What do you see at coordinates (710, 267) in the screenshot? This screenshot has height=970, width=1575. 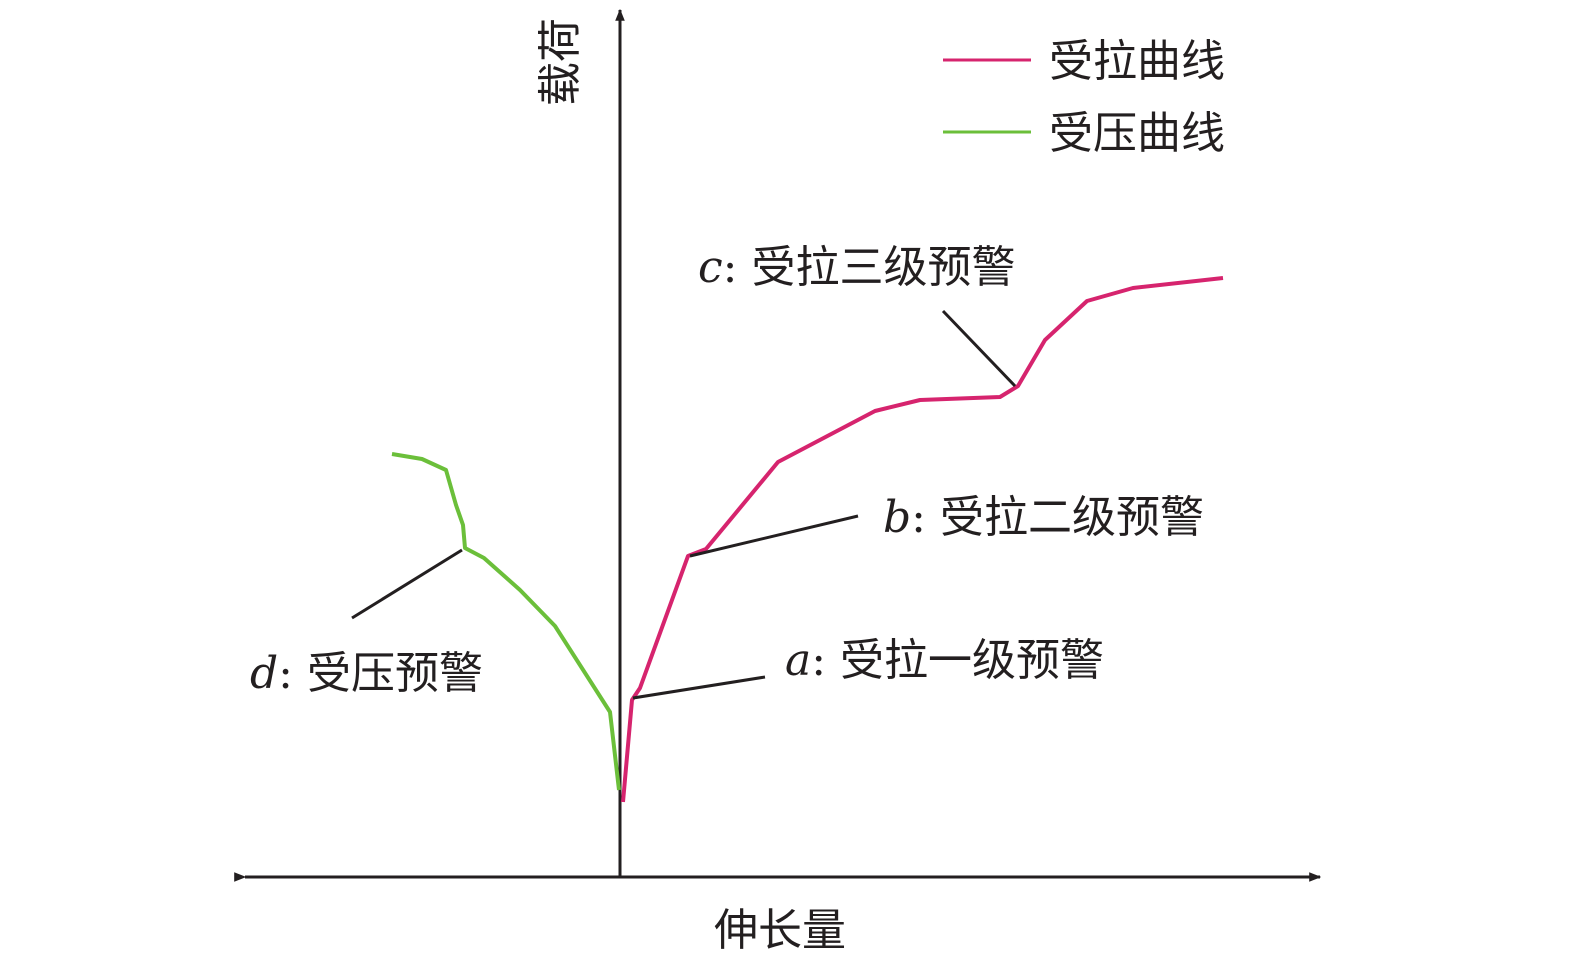 I see `annotation-letter: c` at bounding box center [710, 267].